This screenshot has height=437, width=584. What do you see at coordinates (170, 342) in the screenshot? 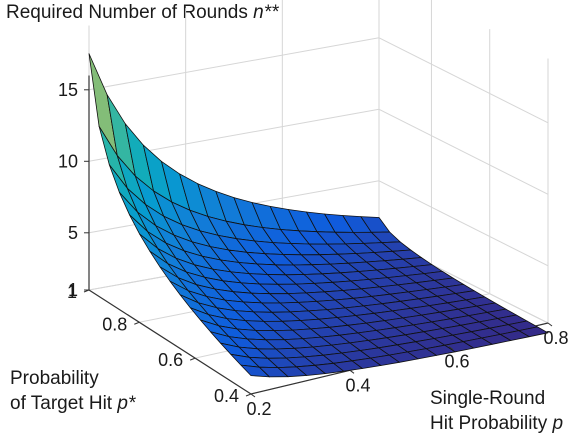
I see `y-axis-line` at bounding box center [170, 342].